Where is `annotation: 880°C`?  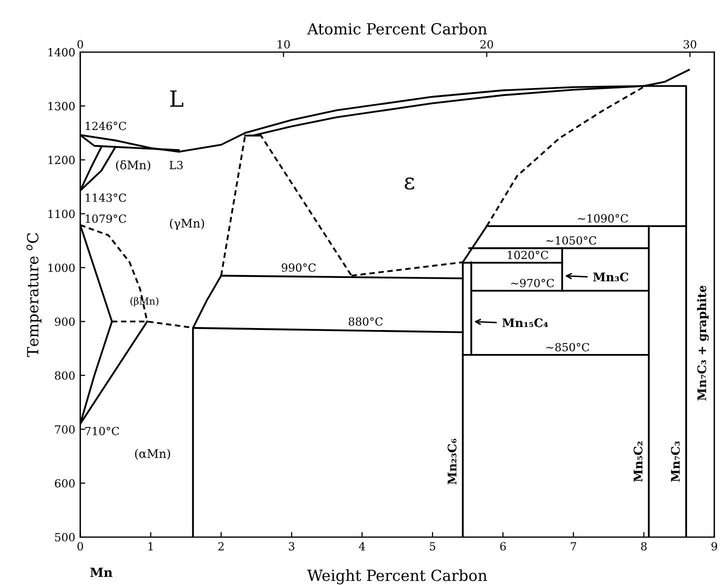
annotation: 880°C is located at coordinates (365, 321).